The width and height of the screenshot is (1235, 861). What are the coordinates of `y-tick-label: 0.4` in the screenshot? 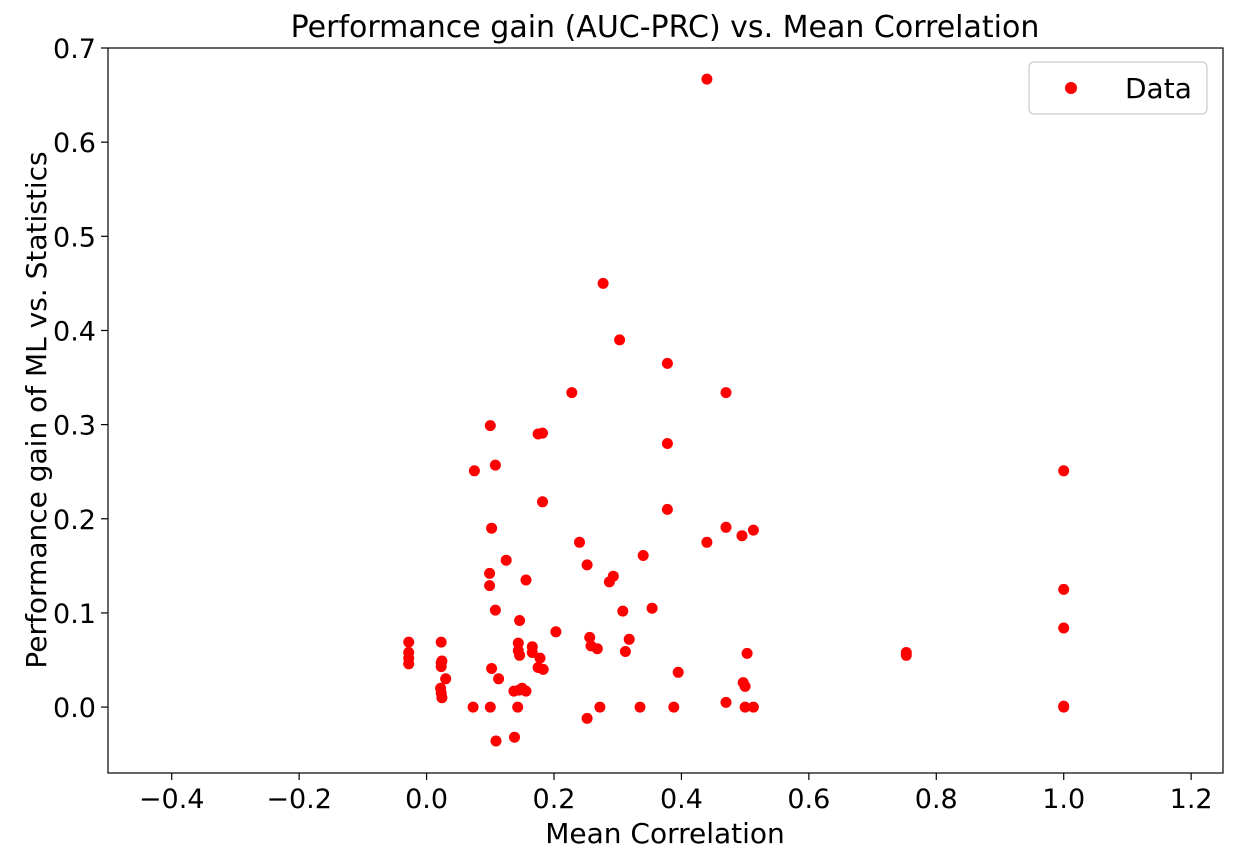 It's located at (74, 331).